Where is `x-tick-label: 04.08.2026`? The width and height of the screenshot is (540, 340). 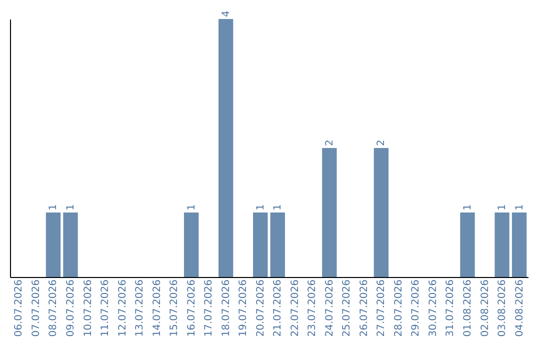
x-tick-label: 04.08.2026 is located at coordinates (520, 308).